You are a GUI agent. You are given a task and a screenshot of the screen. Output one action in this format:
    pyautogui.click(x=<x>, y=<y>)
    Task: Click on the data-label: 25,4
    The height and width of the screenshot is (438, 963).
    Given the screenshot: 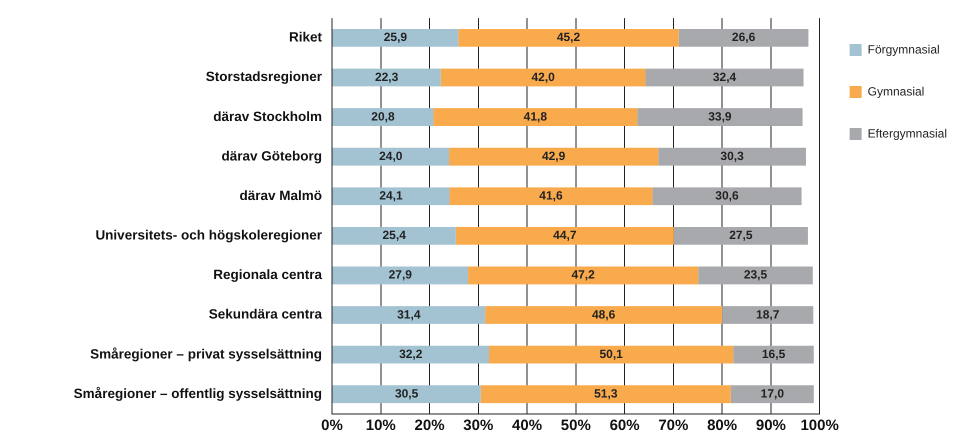 What is the action you would take?
    pyautogui.click(x=394, y=235)
    